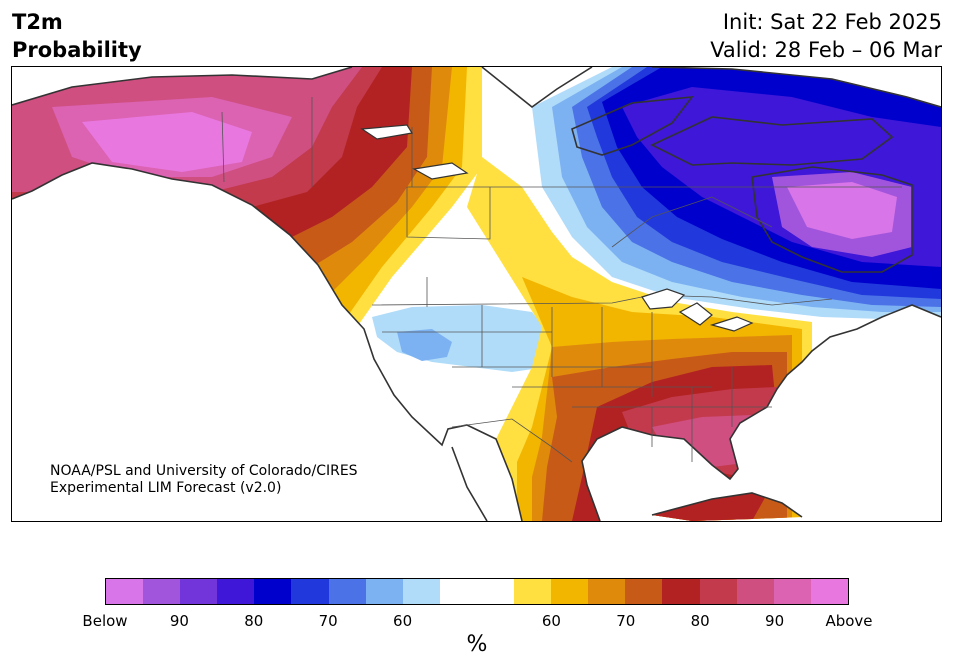 The height and width of the screenshot is (671, 954). I want to click on colorbar-tick-label: Above, so click(849, 621).